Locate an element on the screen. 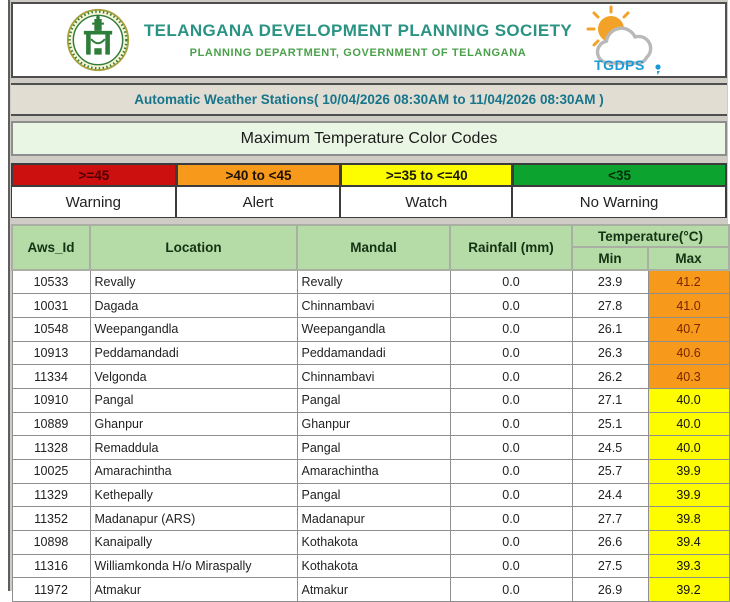  page-title: TELANGANA DEVELOPMENT PLANNING SOCIETY is located at coordinates (358, 30).